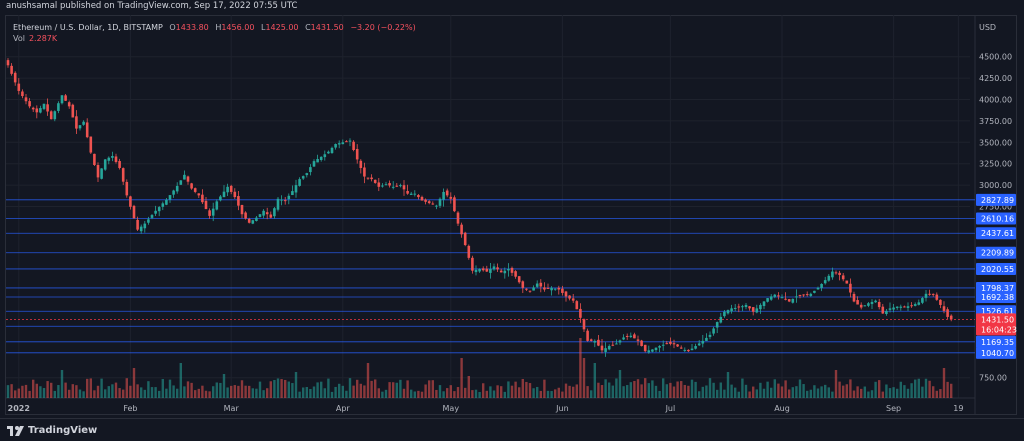 The height and width of the screenshot is (441, 1024). Describe the element at coordinates (997, 253) in the screenshot. I see `price-level-label: 2209.89` at that location.